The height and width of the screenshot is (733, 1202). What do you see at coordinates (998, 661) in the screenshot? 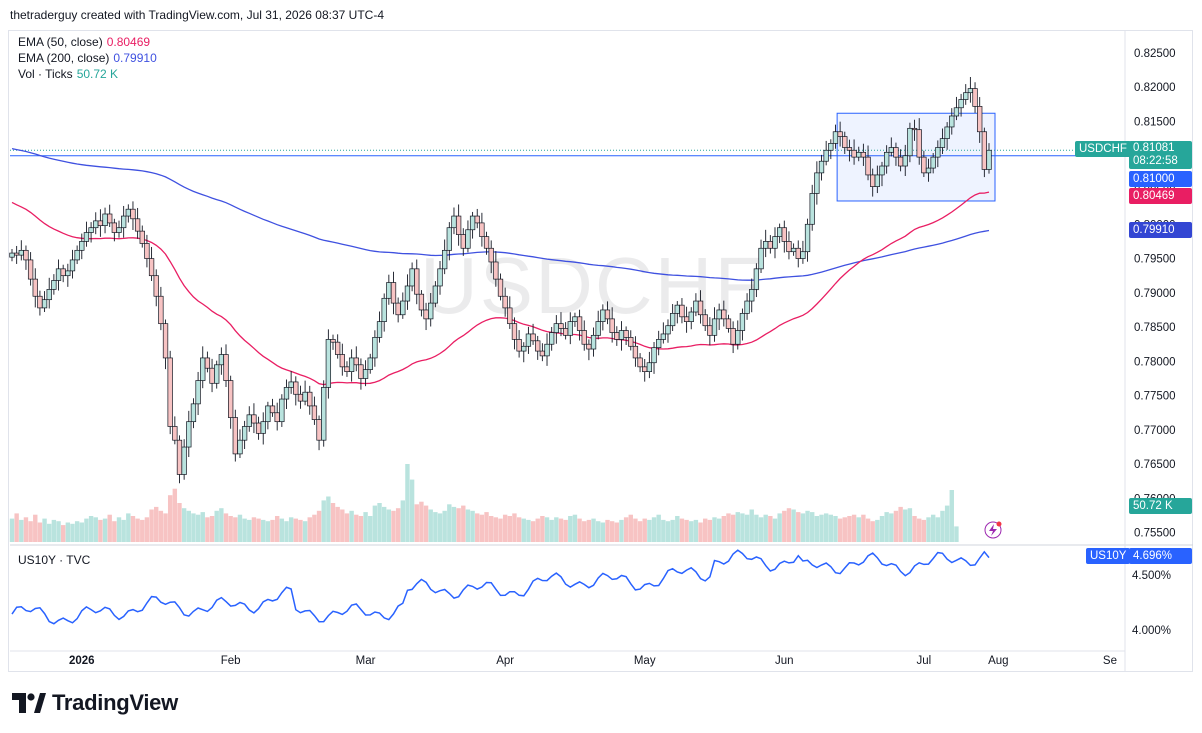
I see `x-tick-label: Aug` at bounding box center [998, 661].